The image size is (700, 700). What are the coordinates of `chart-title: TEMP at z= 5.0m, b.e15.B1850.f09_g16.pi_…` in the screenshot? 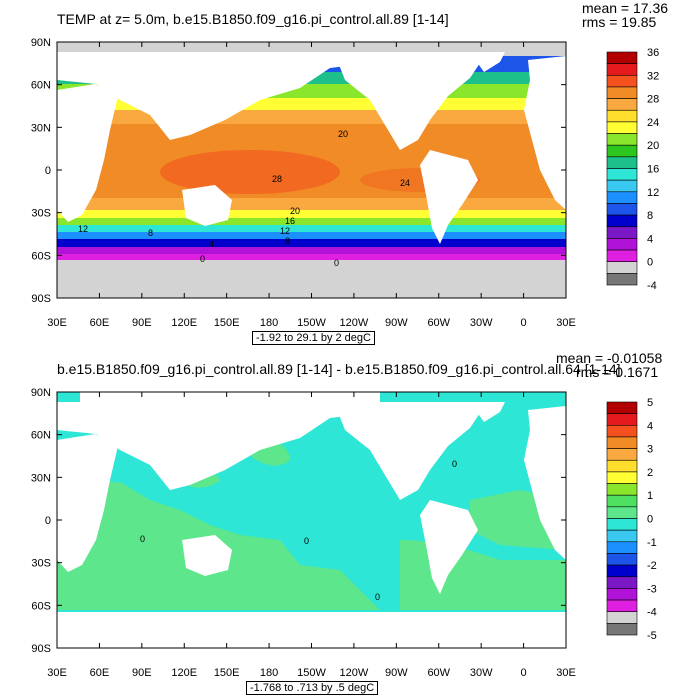 It's located at (253, 19).